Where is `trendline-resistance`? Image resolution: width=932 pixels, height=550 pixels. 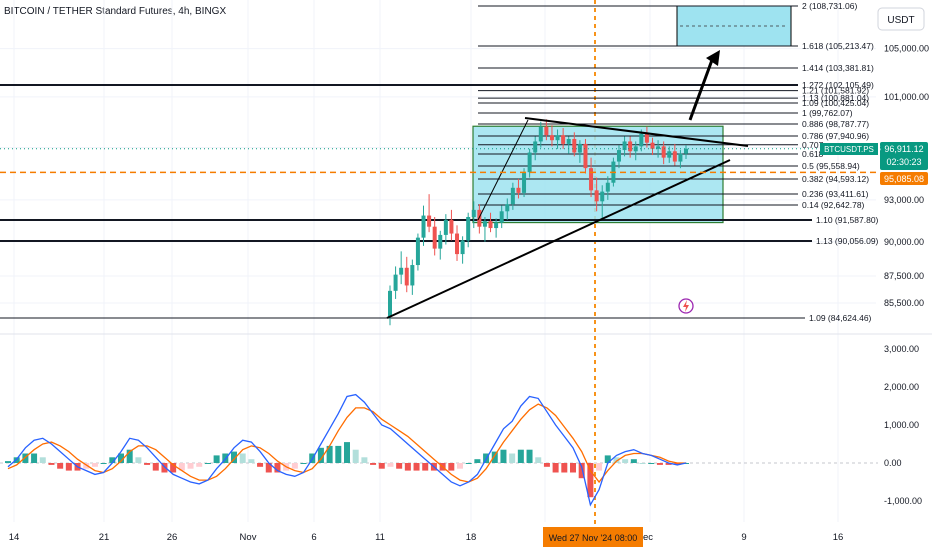
trendline-resistance is located at coordinates (636, 132).